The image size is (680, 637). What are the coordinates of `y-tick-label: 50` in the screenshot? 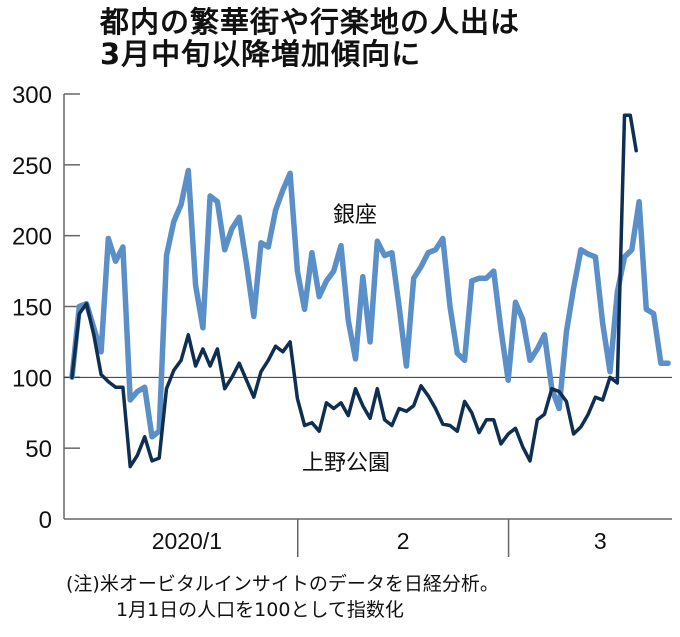 It's located at (38, 449).